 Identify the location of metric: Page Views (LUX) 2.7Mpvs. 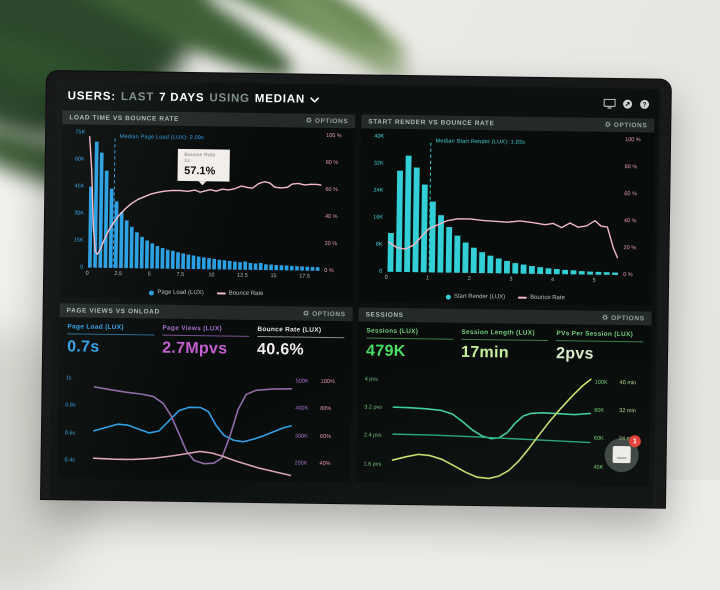
(206, 341).